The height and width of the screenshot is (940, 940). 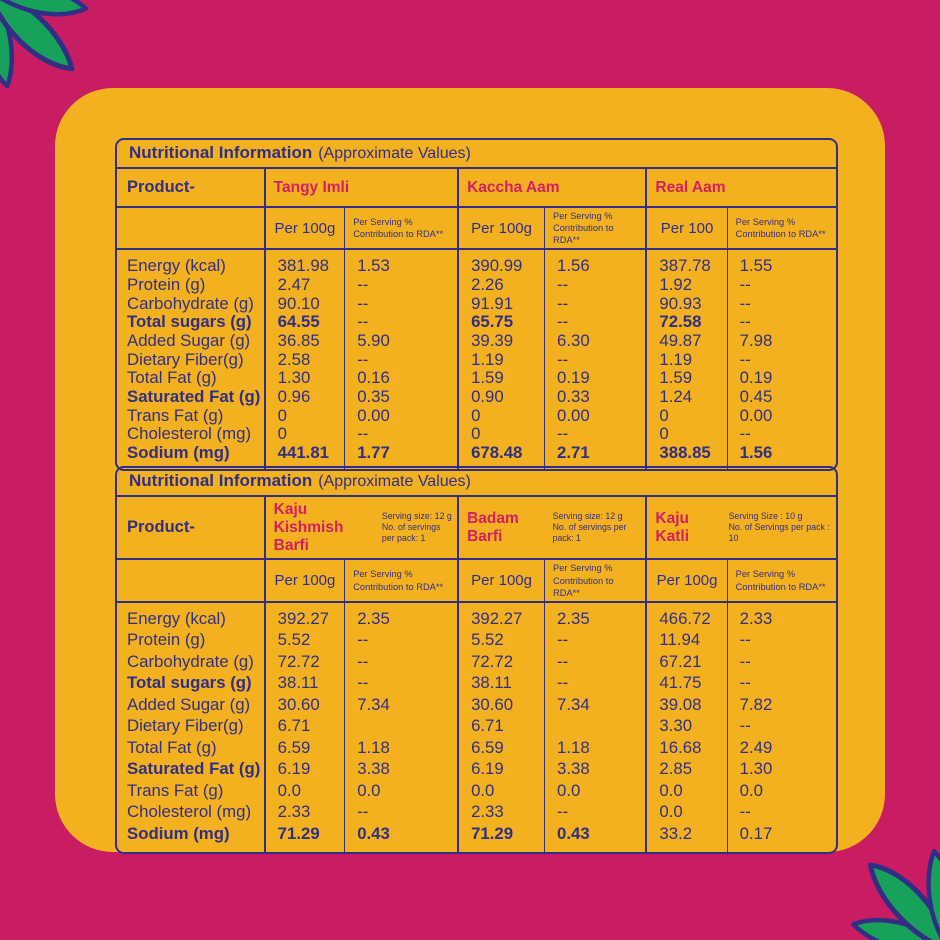 I want to click on value, so click(x=595, y=727).